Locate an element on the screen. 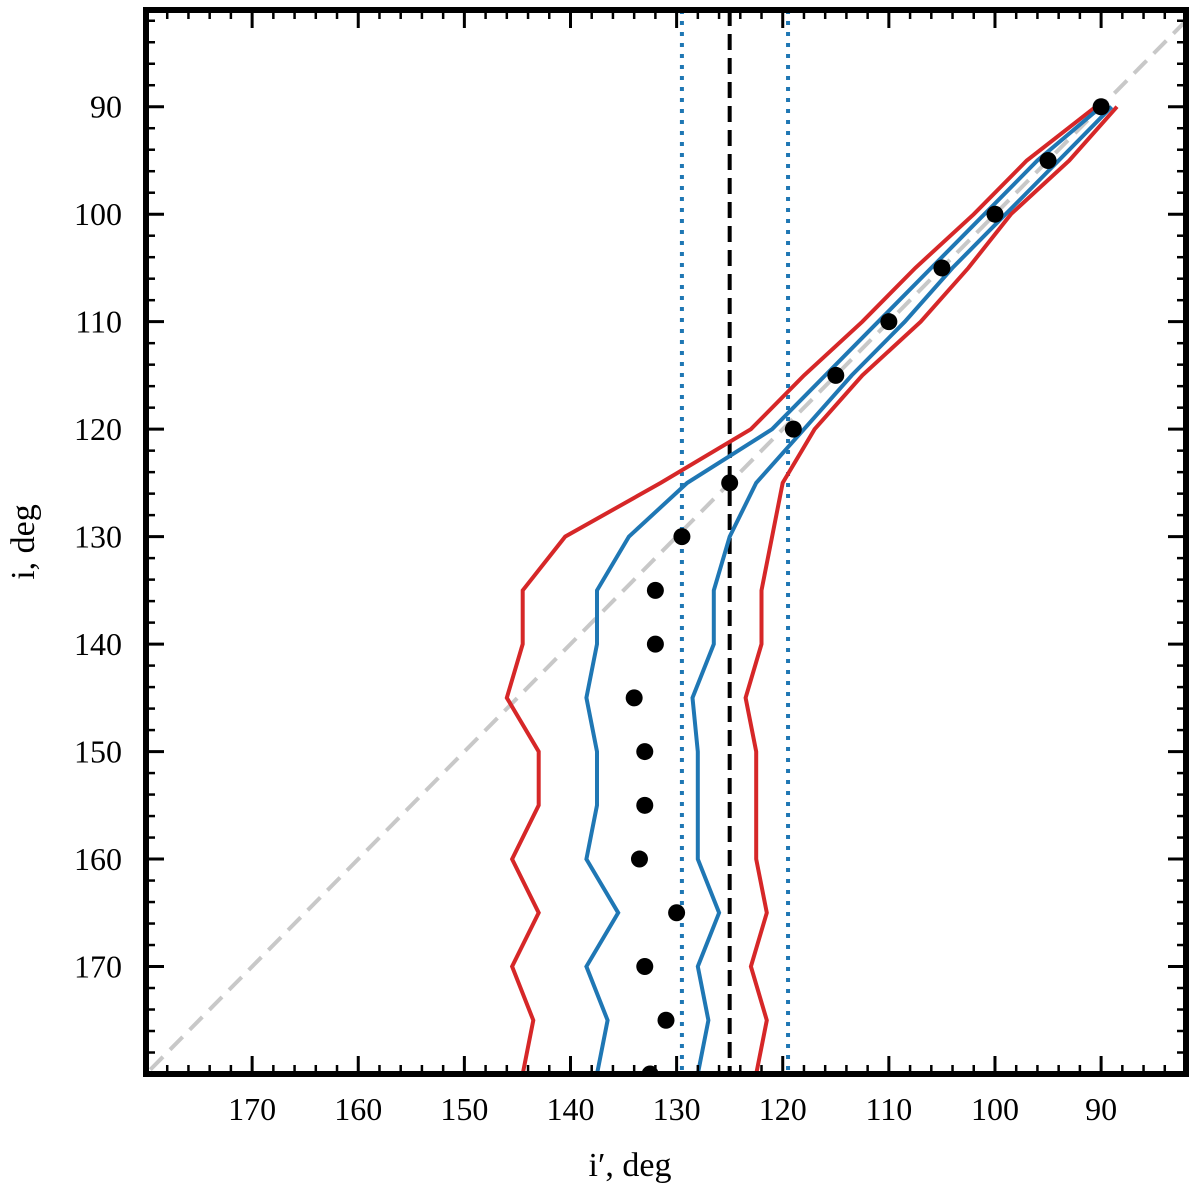  y-tick-label: 150 is located at coordinates (98, 752).